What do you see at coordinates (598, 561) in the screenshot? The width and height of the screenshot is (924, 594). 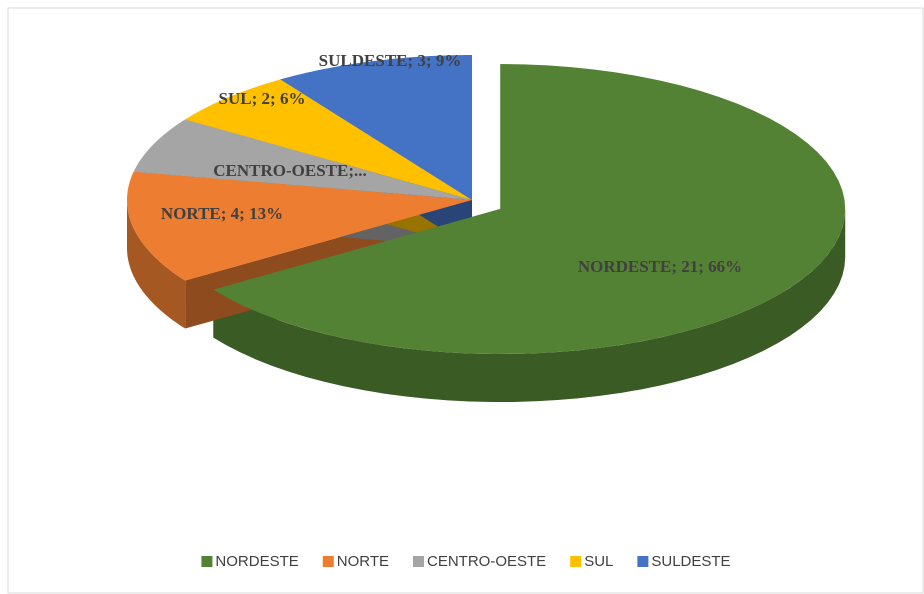 I see `legend-label: SUL` at bounding box center [598, 561].